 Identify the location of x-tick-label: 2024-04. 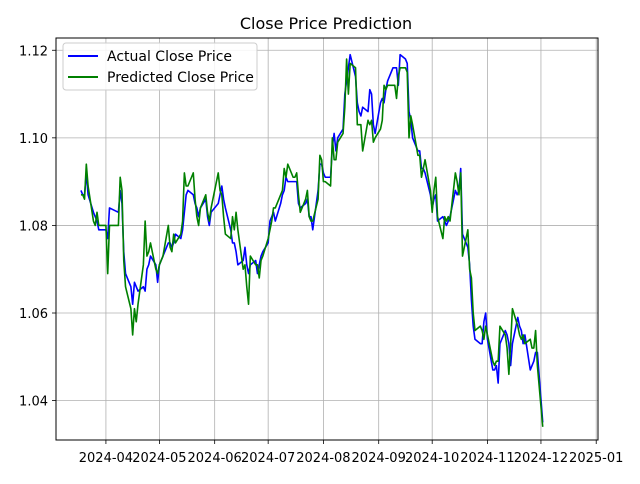
(106, 458).